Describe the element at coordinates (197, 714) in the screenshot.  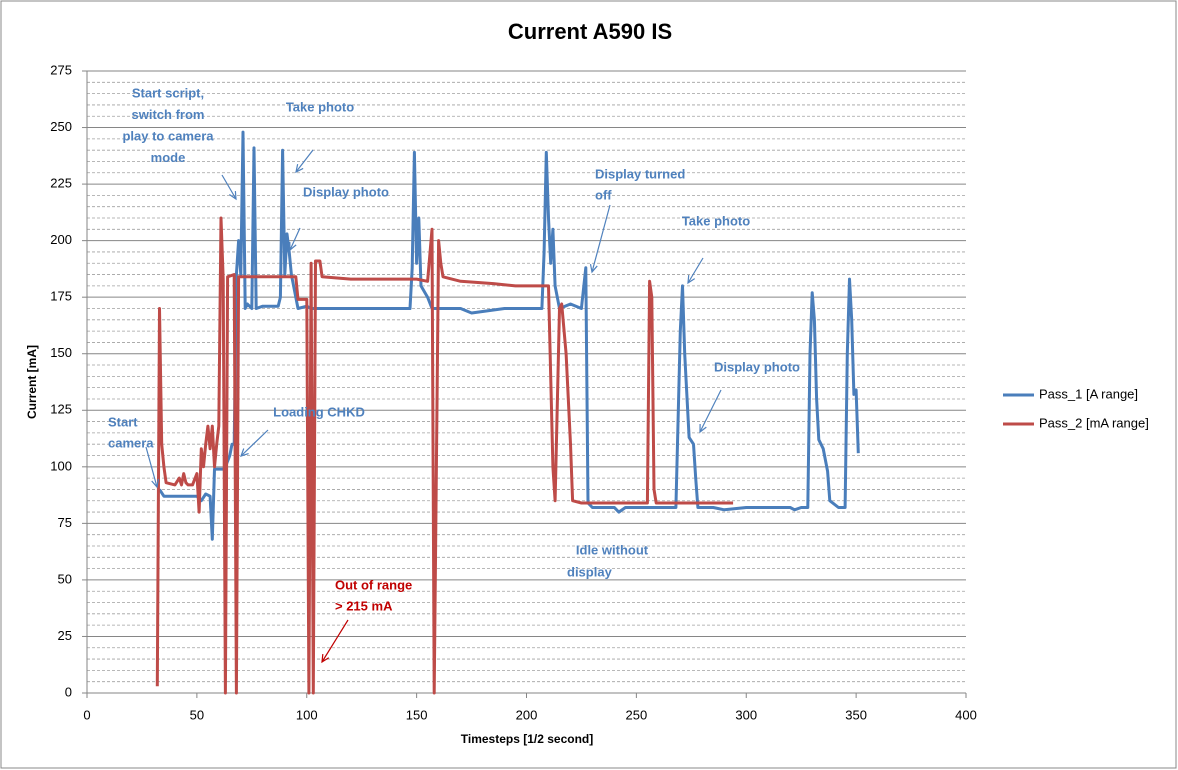
I see `x-tick-label: 50` at that location.